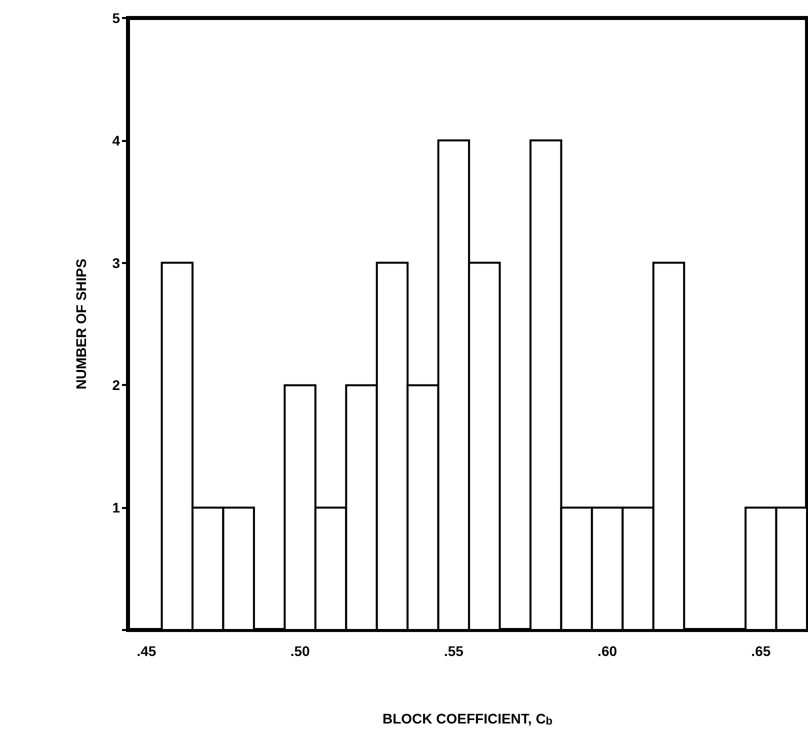 The height and width of the screenshot is (745, 808). Describe the element at coordinates (300, 651) in the screenshot. I see `x-tick-label: .50` at that location.